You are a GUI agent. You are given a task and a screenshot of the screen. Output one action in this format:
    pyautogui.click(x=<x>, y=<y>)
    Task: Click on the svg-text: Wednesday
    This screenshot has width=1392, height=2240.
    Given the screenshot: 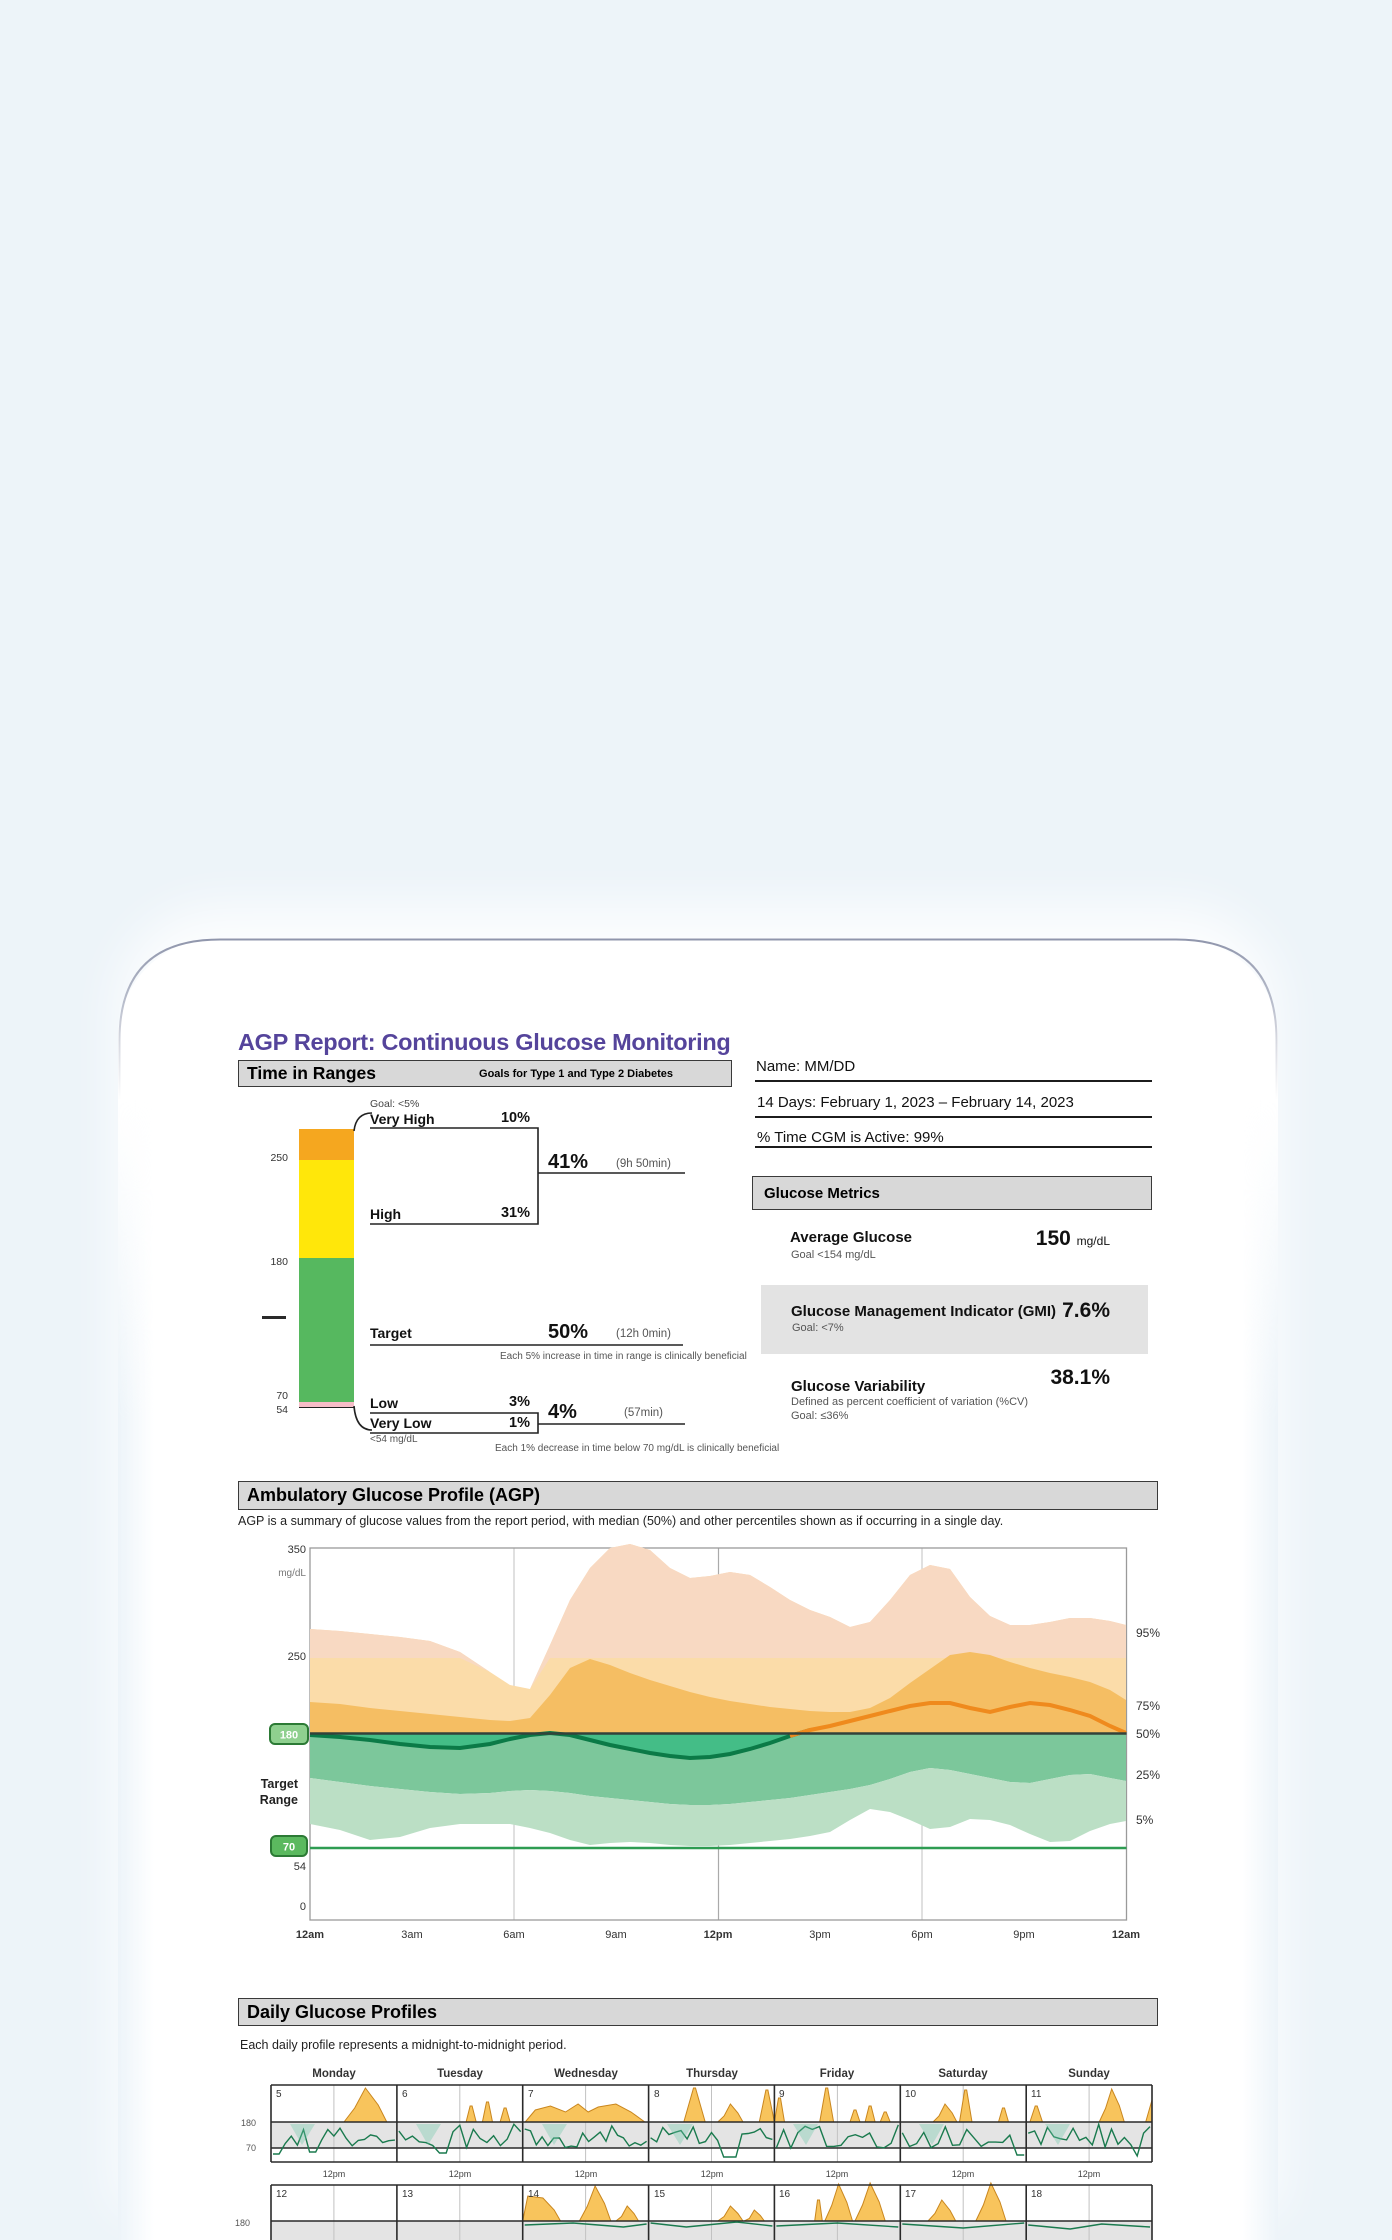 What is the action you would take?
    pyautogui.click(x=586, y=2074)
    